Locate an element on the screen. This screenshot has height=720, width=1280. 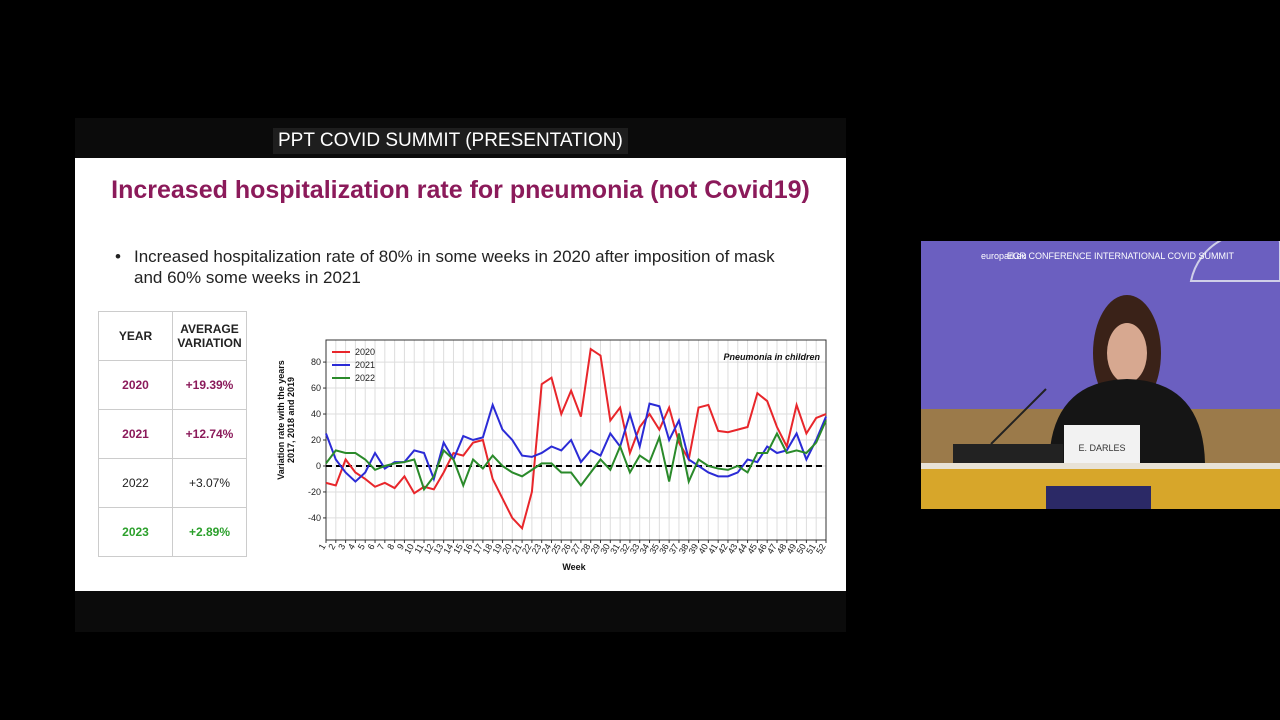
header-cell: YEAR is located at coordinates (135, 336).